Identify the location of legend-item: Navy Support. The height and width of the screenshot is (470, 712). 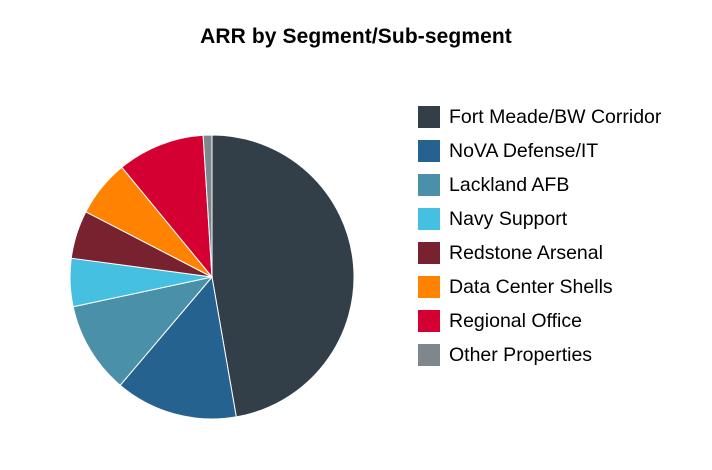
(565, 225).